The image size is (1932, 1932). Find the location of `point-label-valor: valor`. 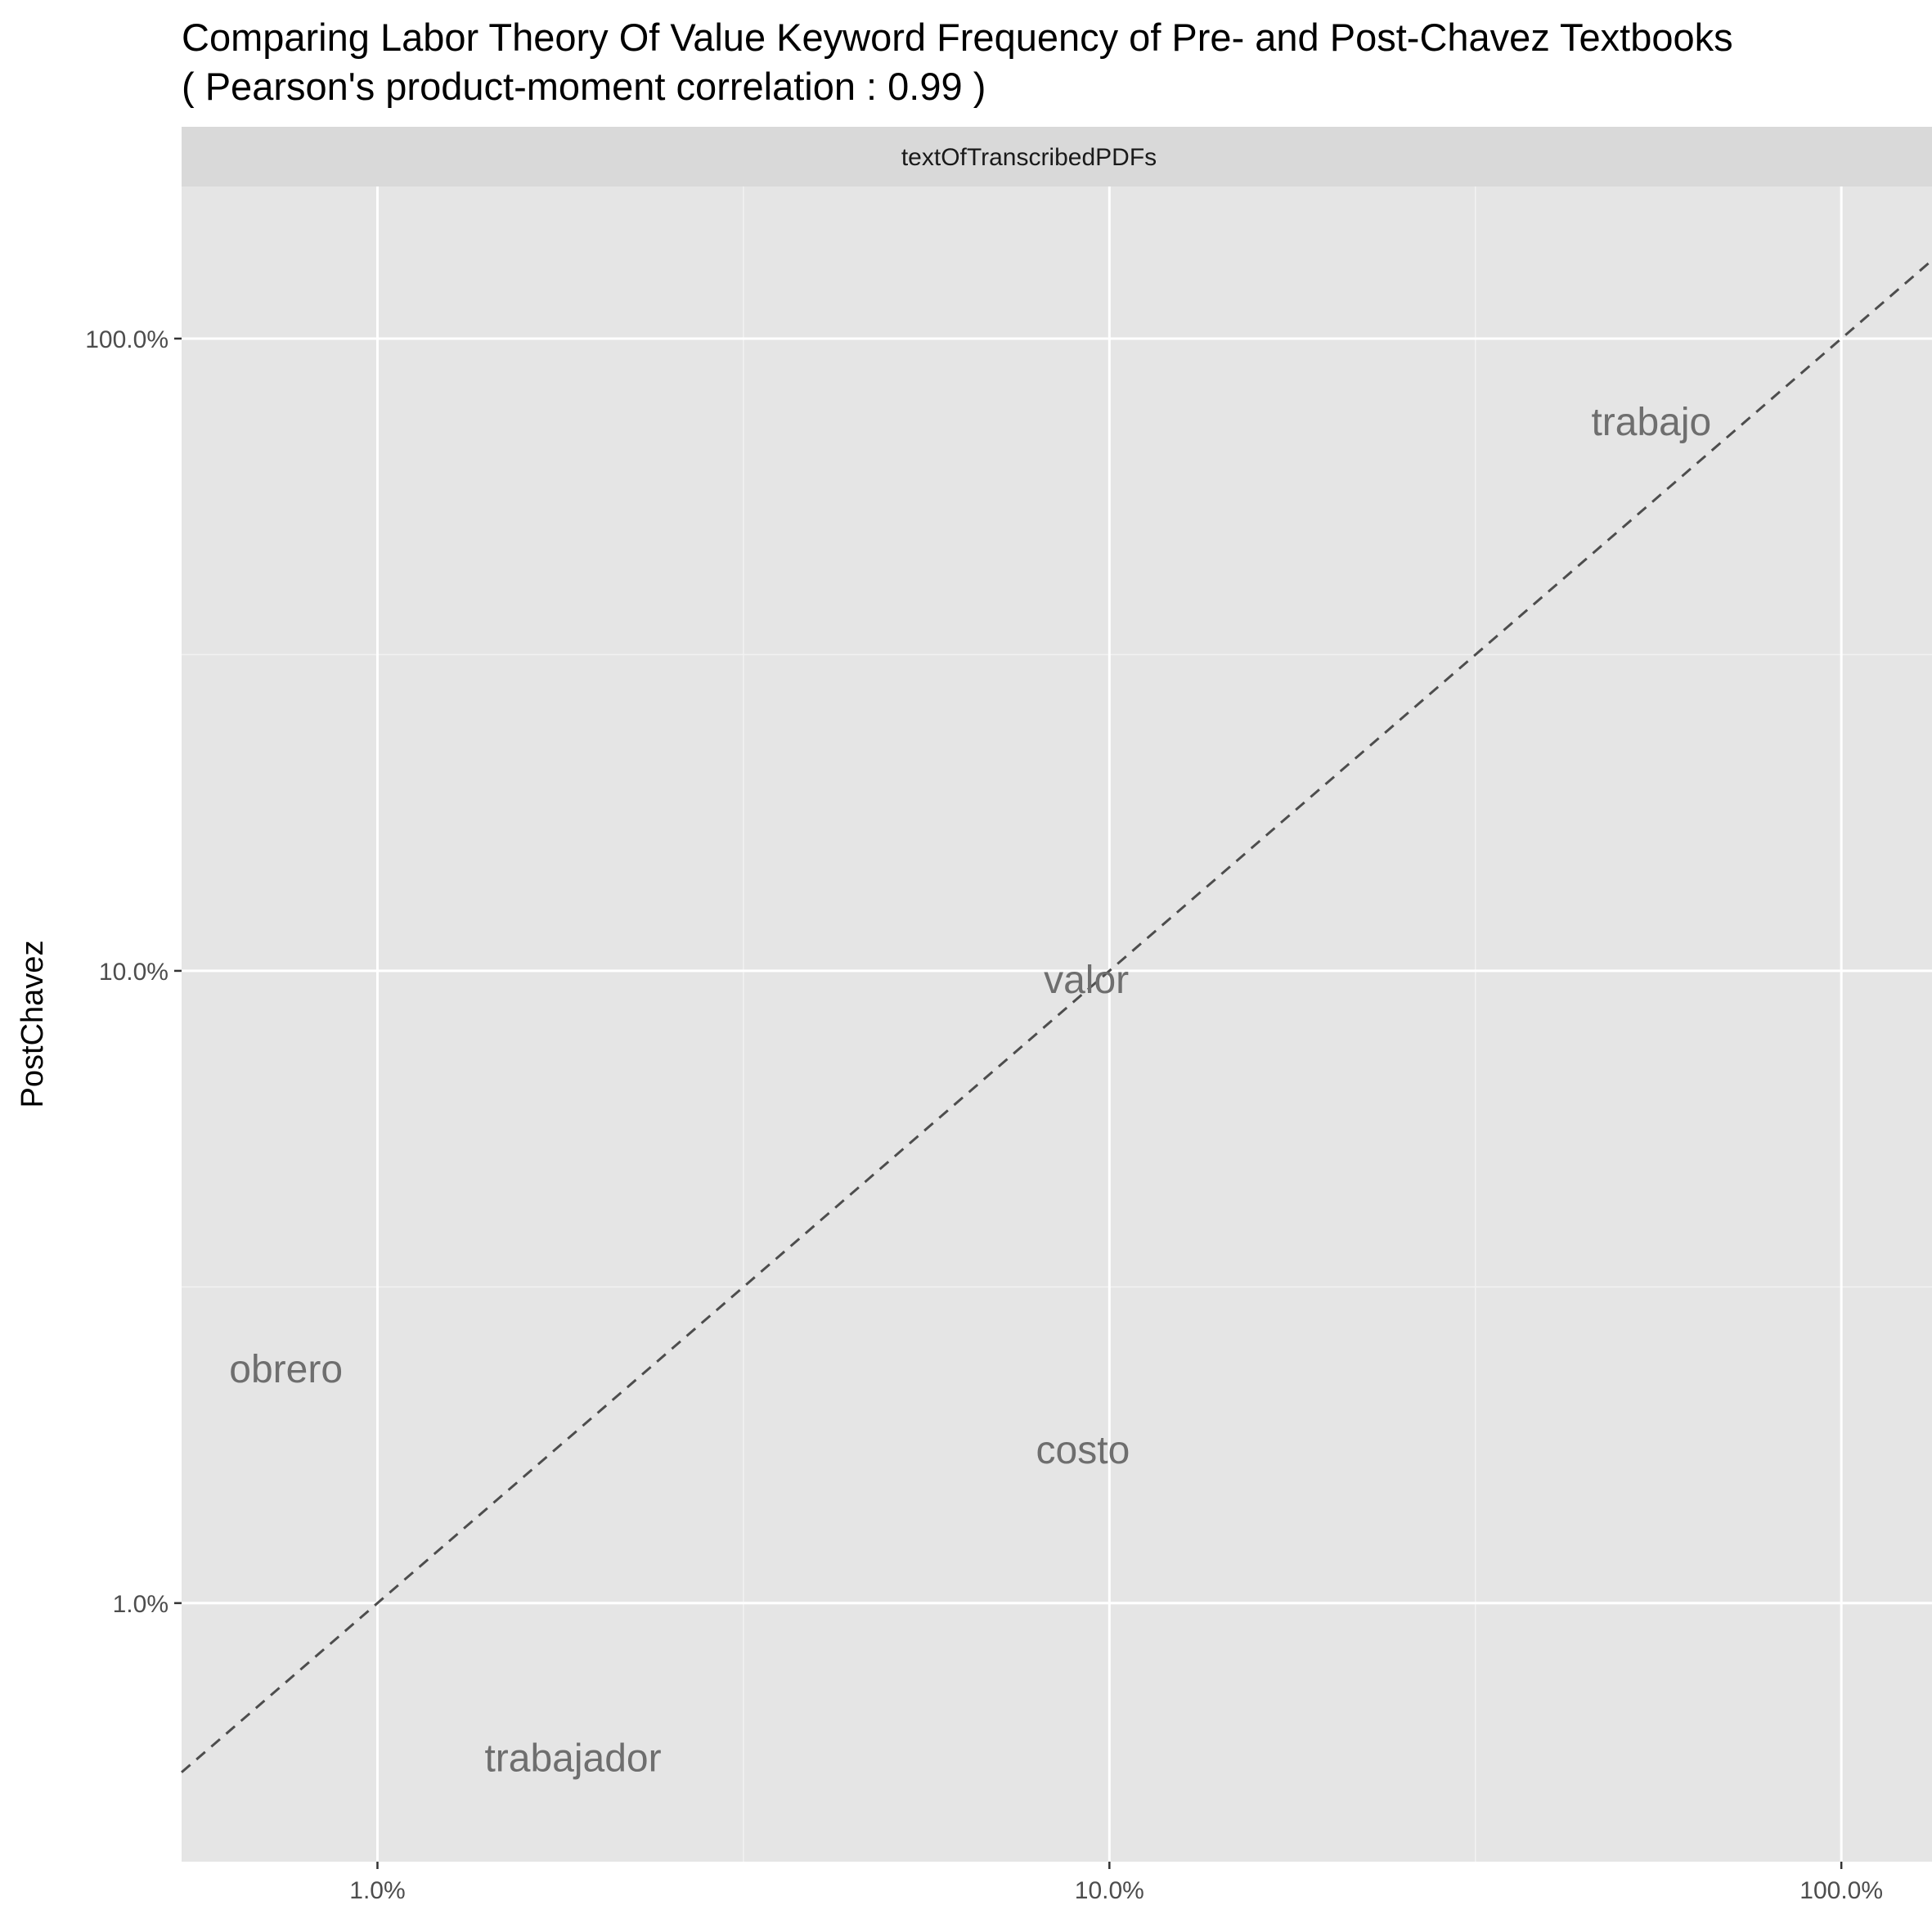

point-label-valor: valor is located at coordinates (1087, 981).